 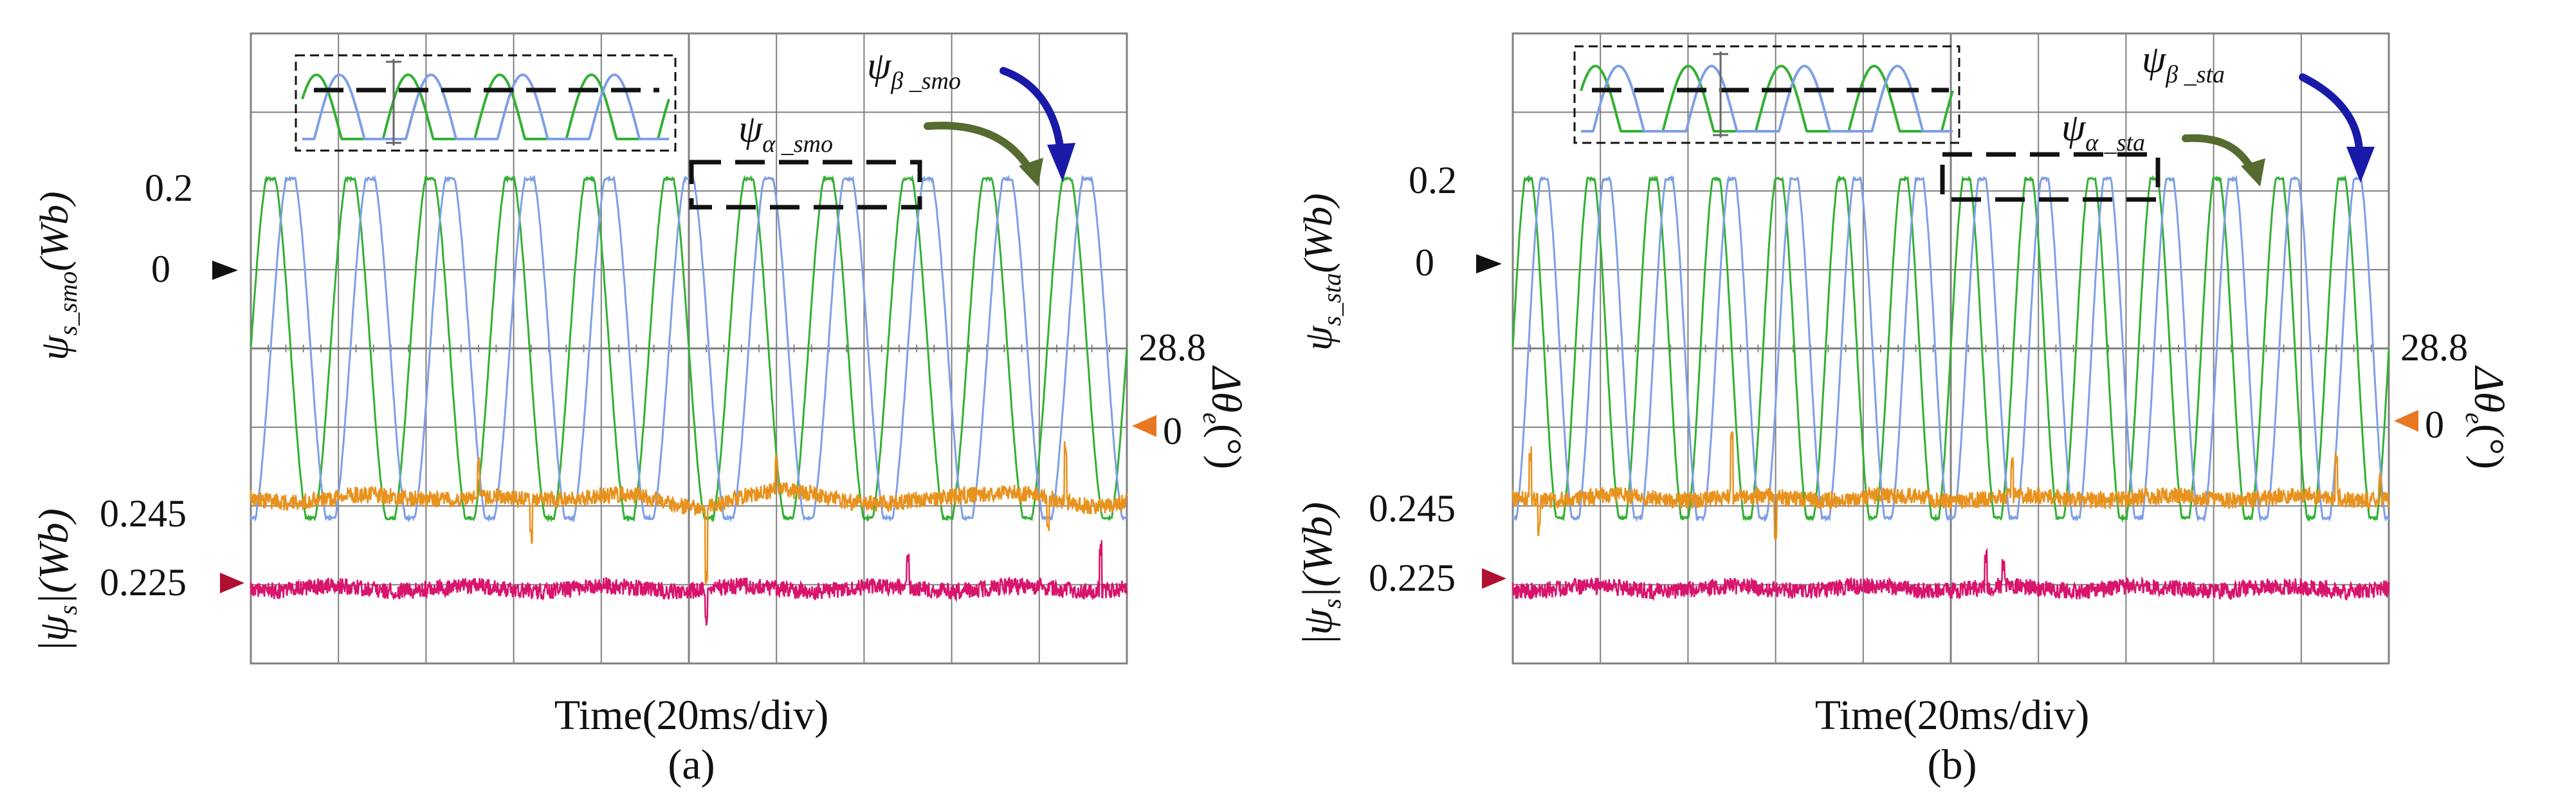 I want to click on zoom-box-a, so click(x=805, y=185).